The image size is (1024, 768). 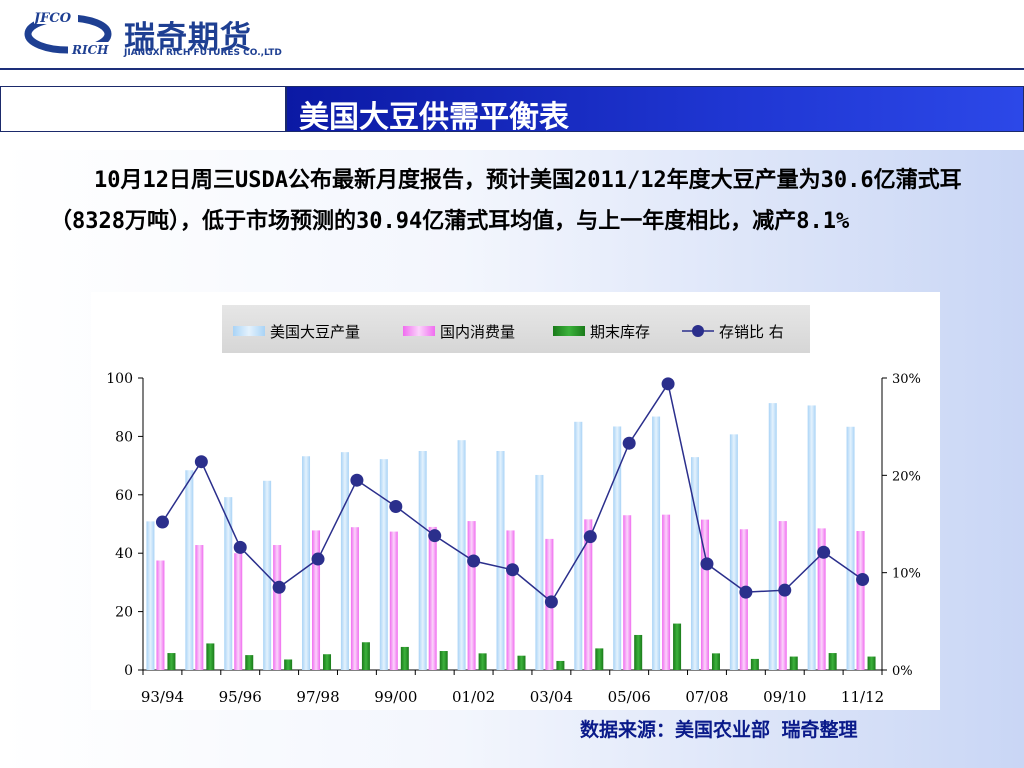 I want to click on header-divider, so click(x=512, y=69).